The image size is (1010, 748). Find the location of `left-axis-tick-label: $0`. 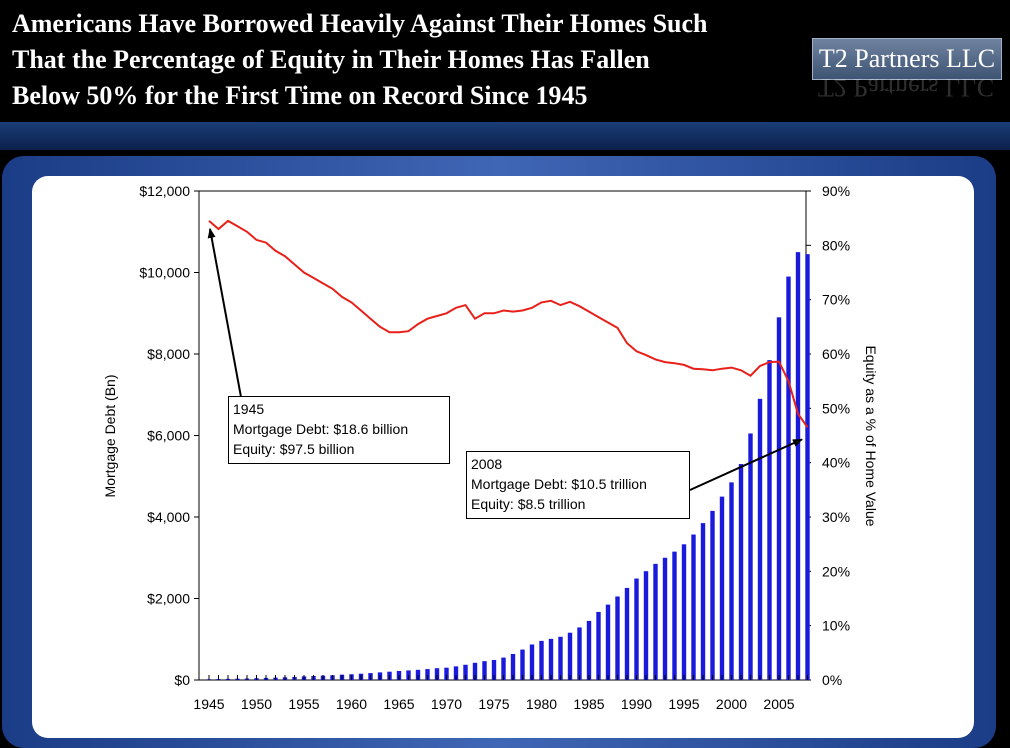

left-axis-tick-label: $0 is located at coordinates (182, 680).